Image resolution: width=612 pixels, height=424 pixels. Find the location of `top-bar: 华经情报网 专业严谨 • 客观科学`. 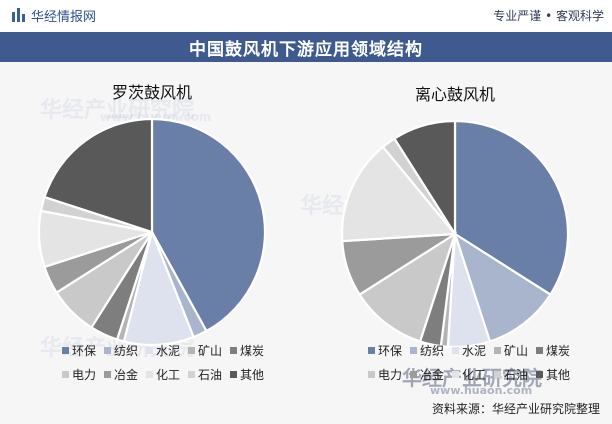

top-bar: 华经情报网 专业严谨 • 客观科学 is located at coordinates (306, 15).